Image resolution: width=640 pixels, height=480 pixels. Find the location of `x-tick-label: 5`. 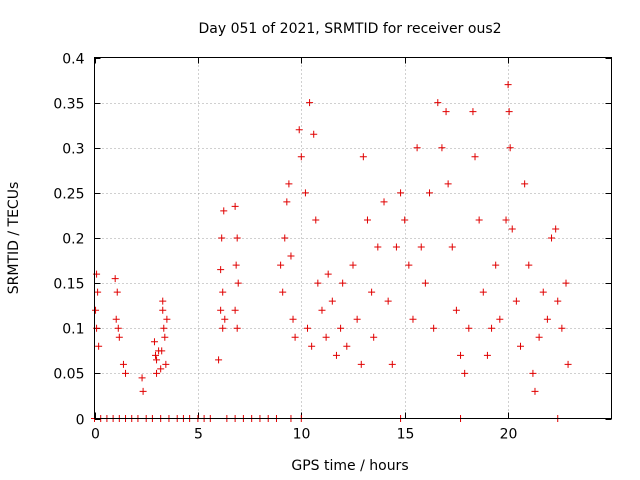

x-tick-label: 5 is located at coordinates (198, 435).